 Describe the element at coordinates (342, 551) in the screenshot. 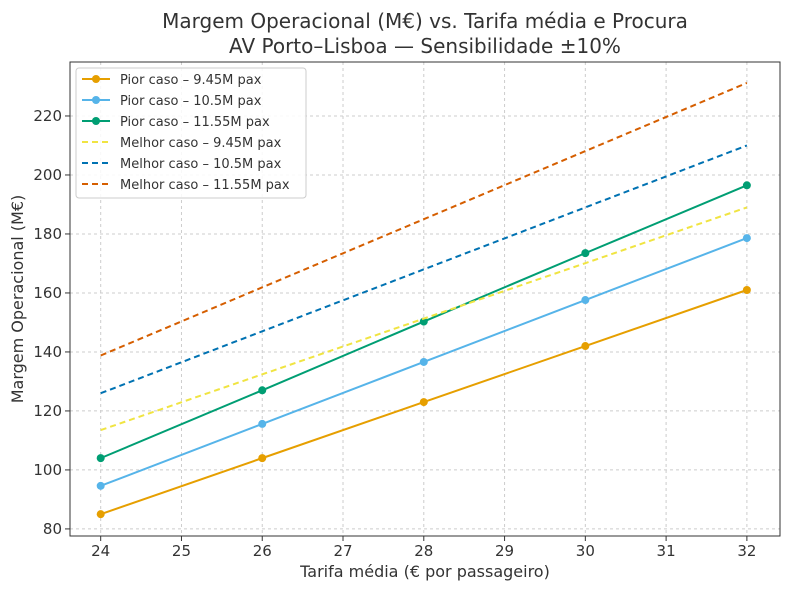

I see `x-tick-label: 27` at that location.